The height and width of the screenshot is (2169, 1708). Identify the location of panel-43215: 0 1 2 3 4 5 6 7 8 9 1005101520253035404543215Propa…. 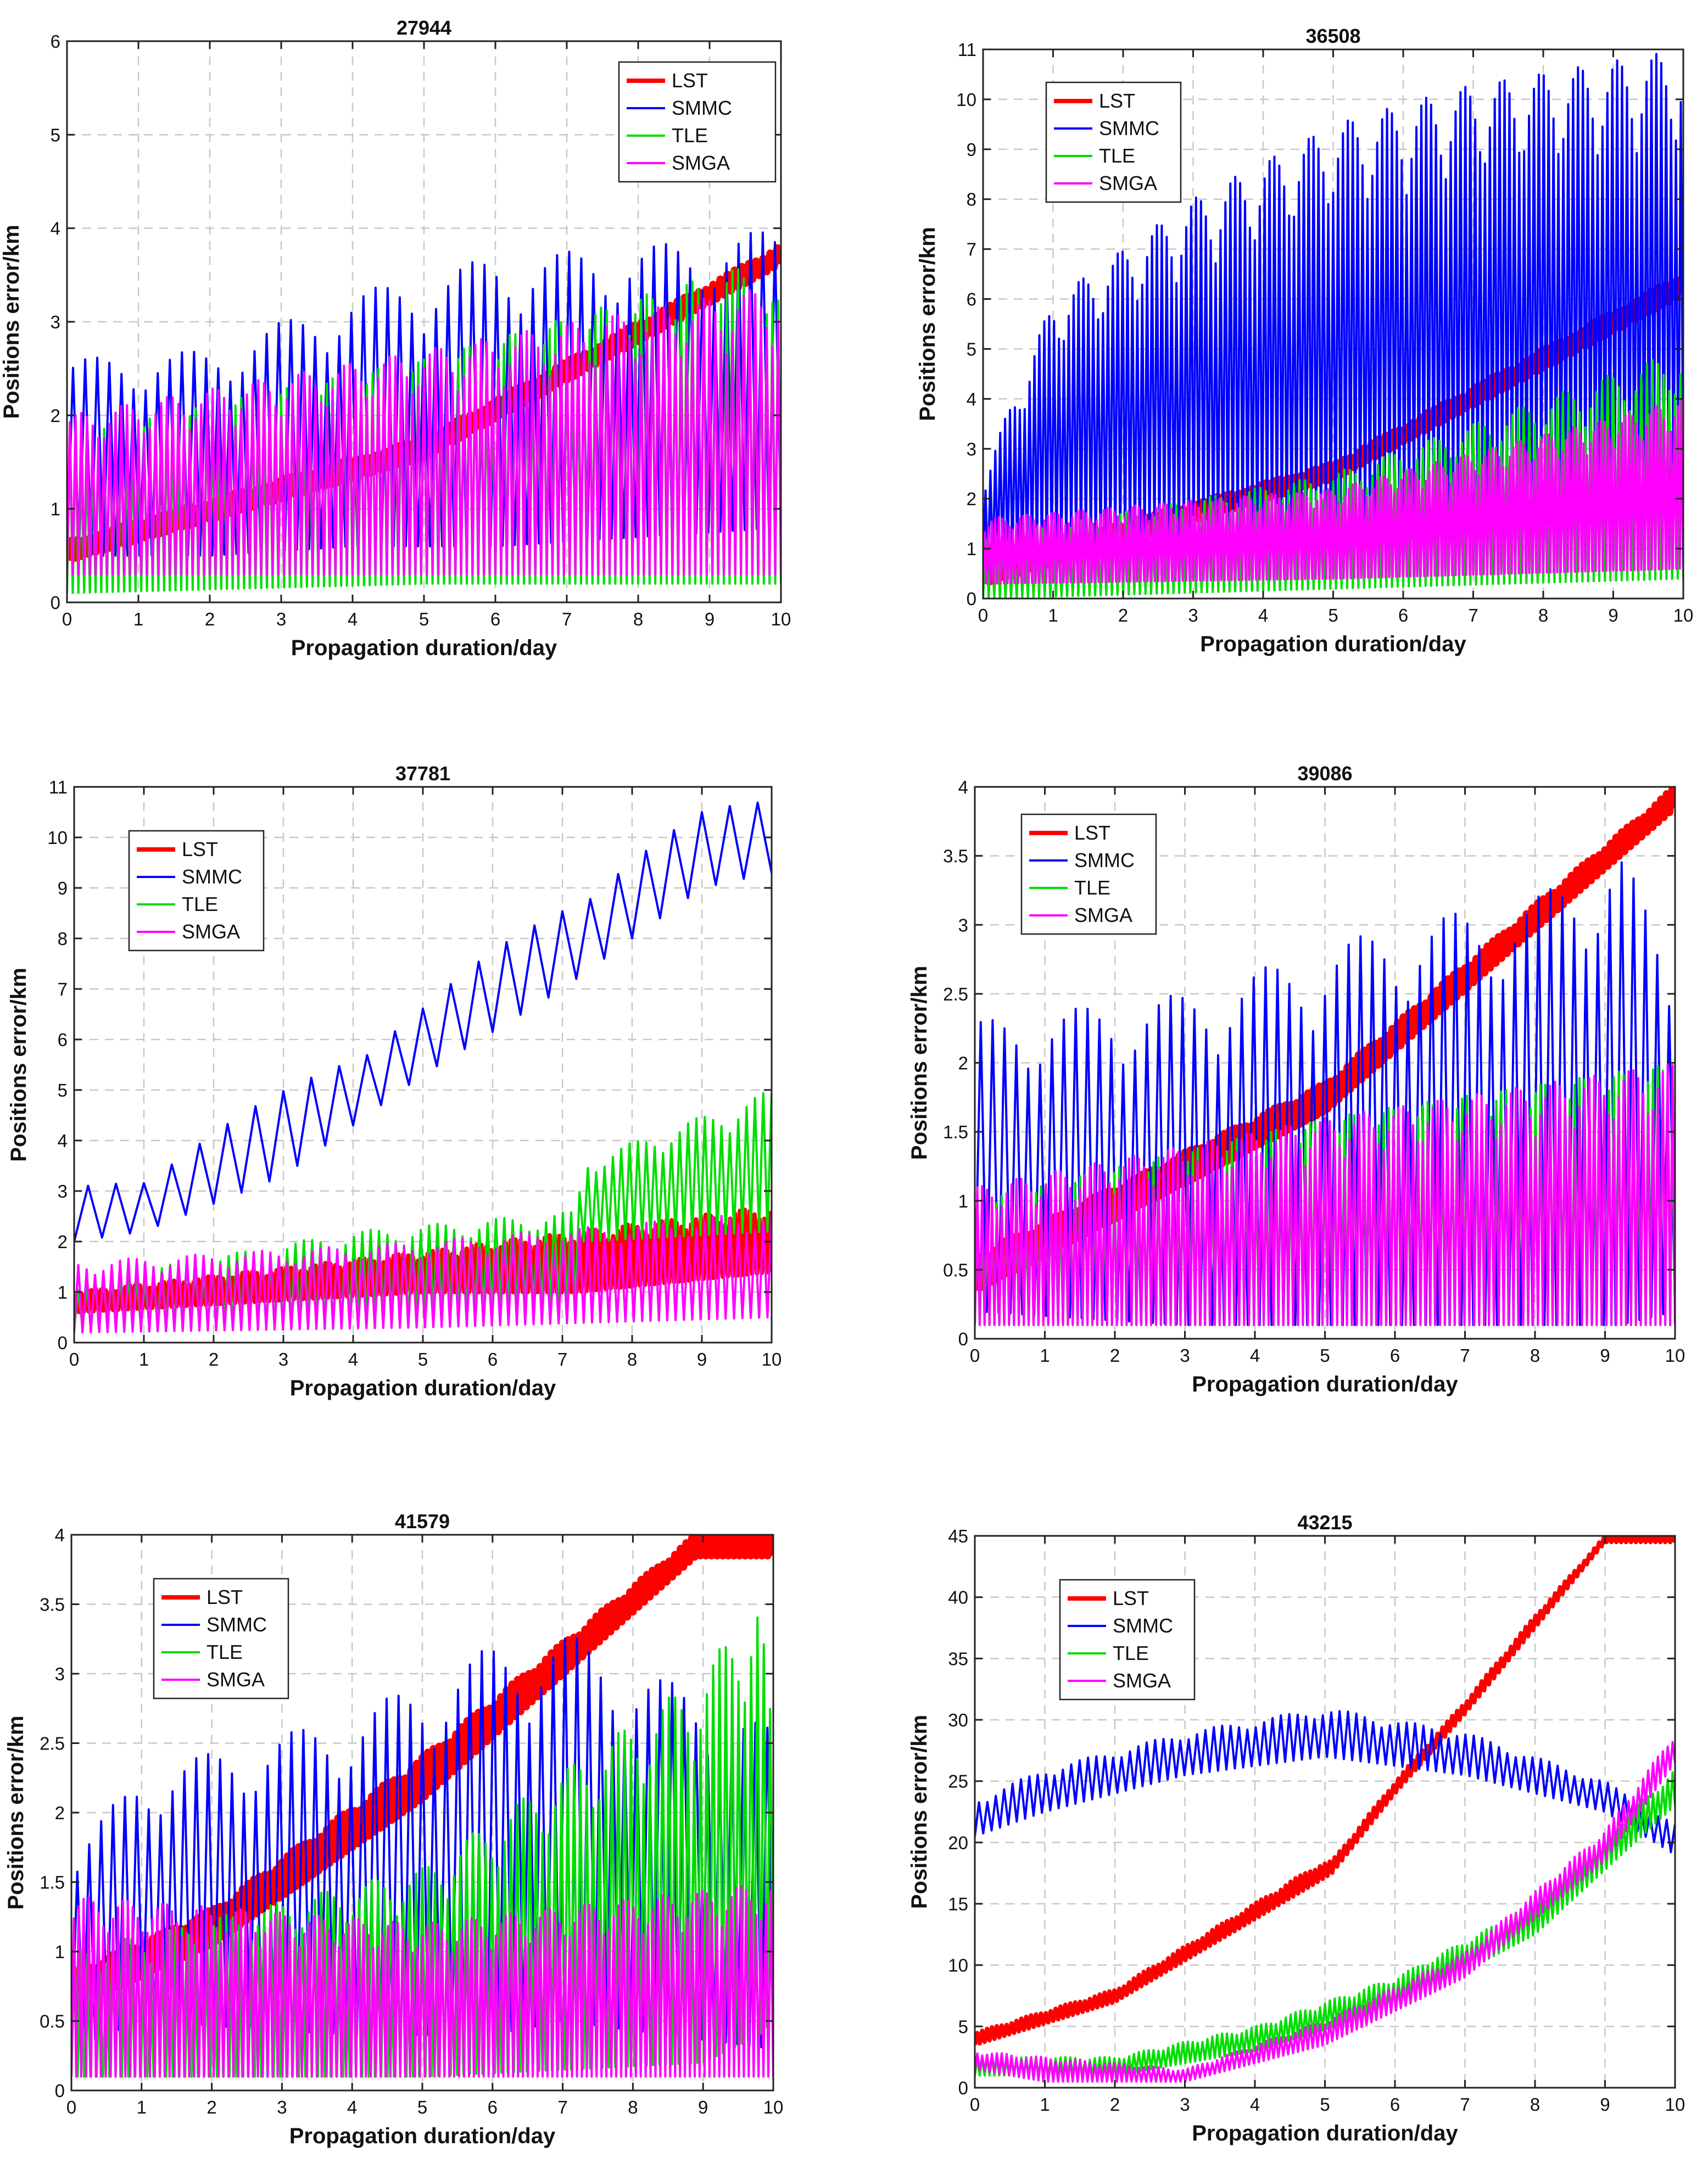
(1296, 1828).